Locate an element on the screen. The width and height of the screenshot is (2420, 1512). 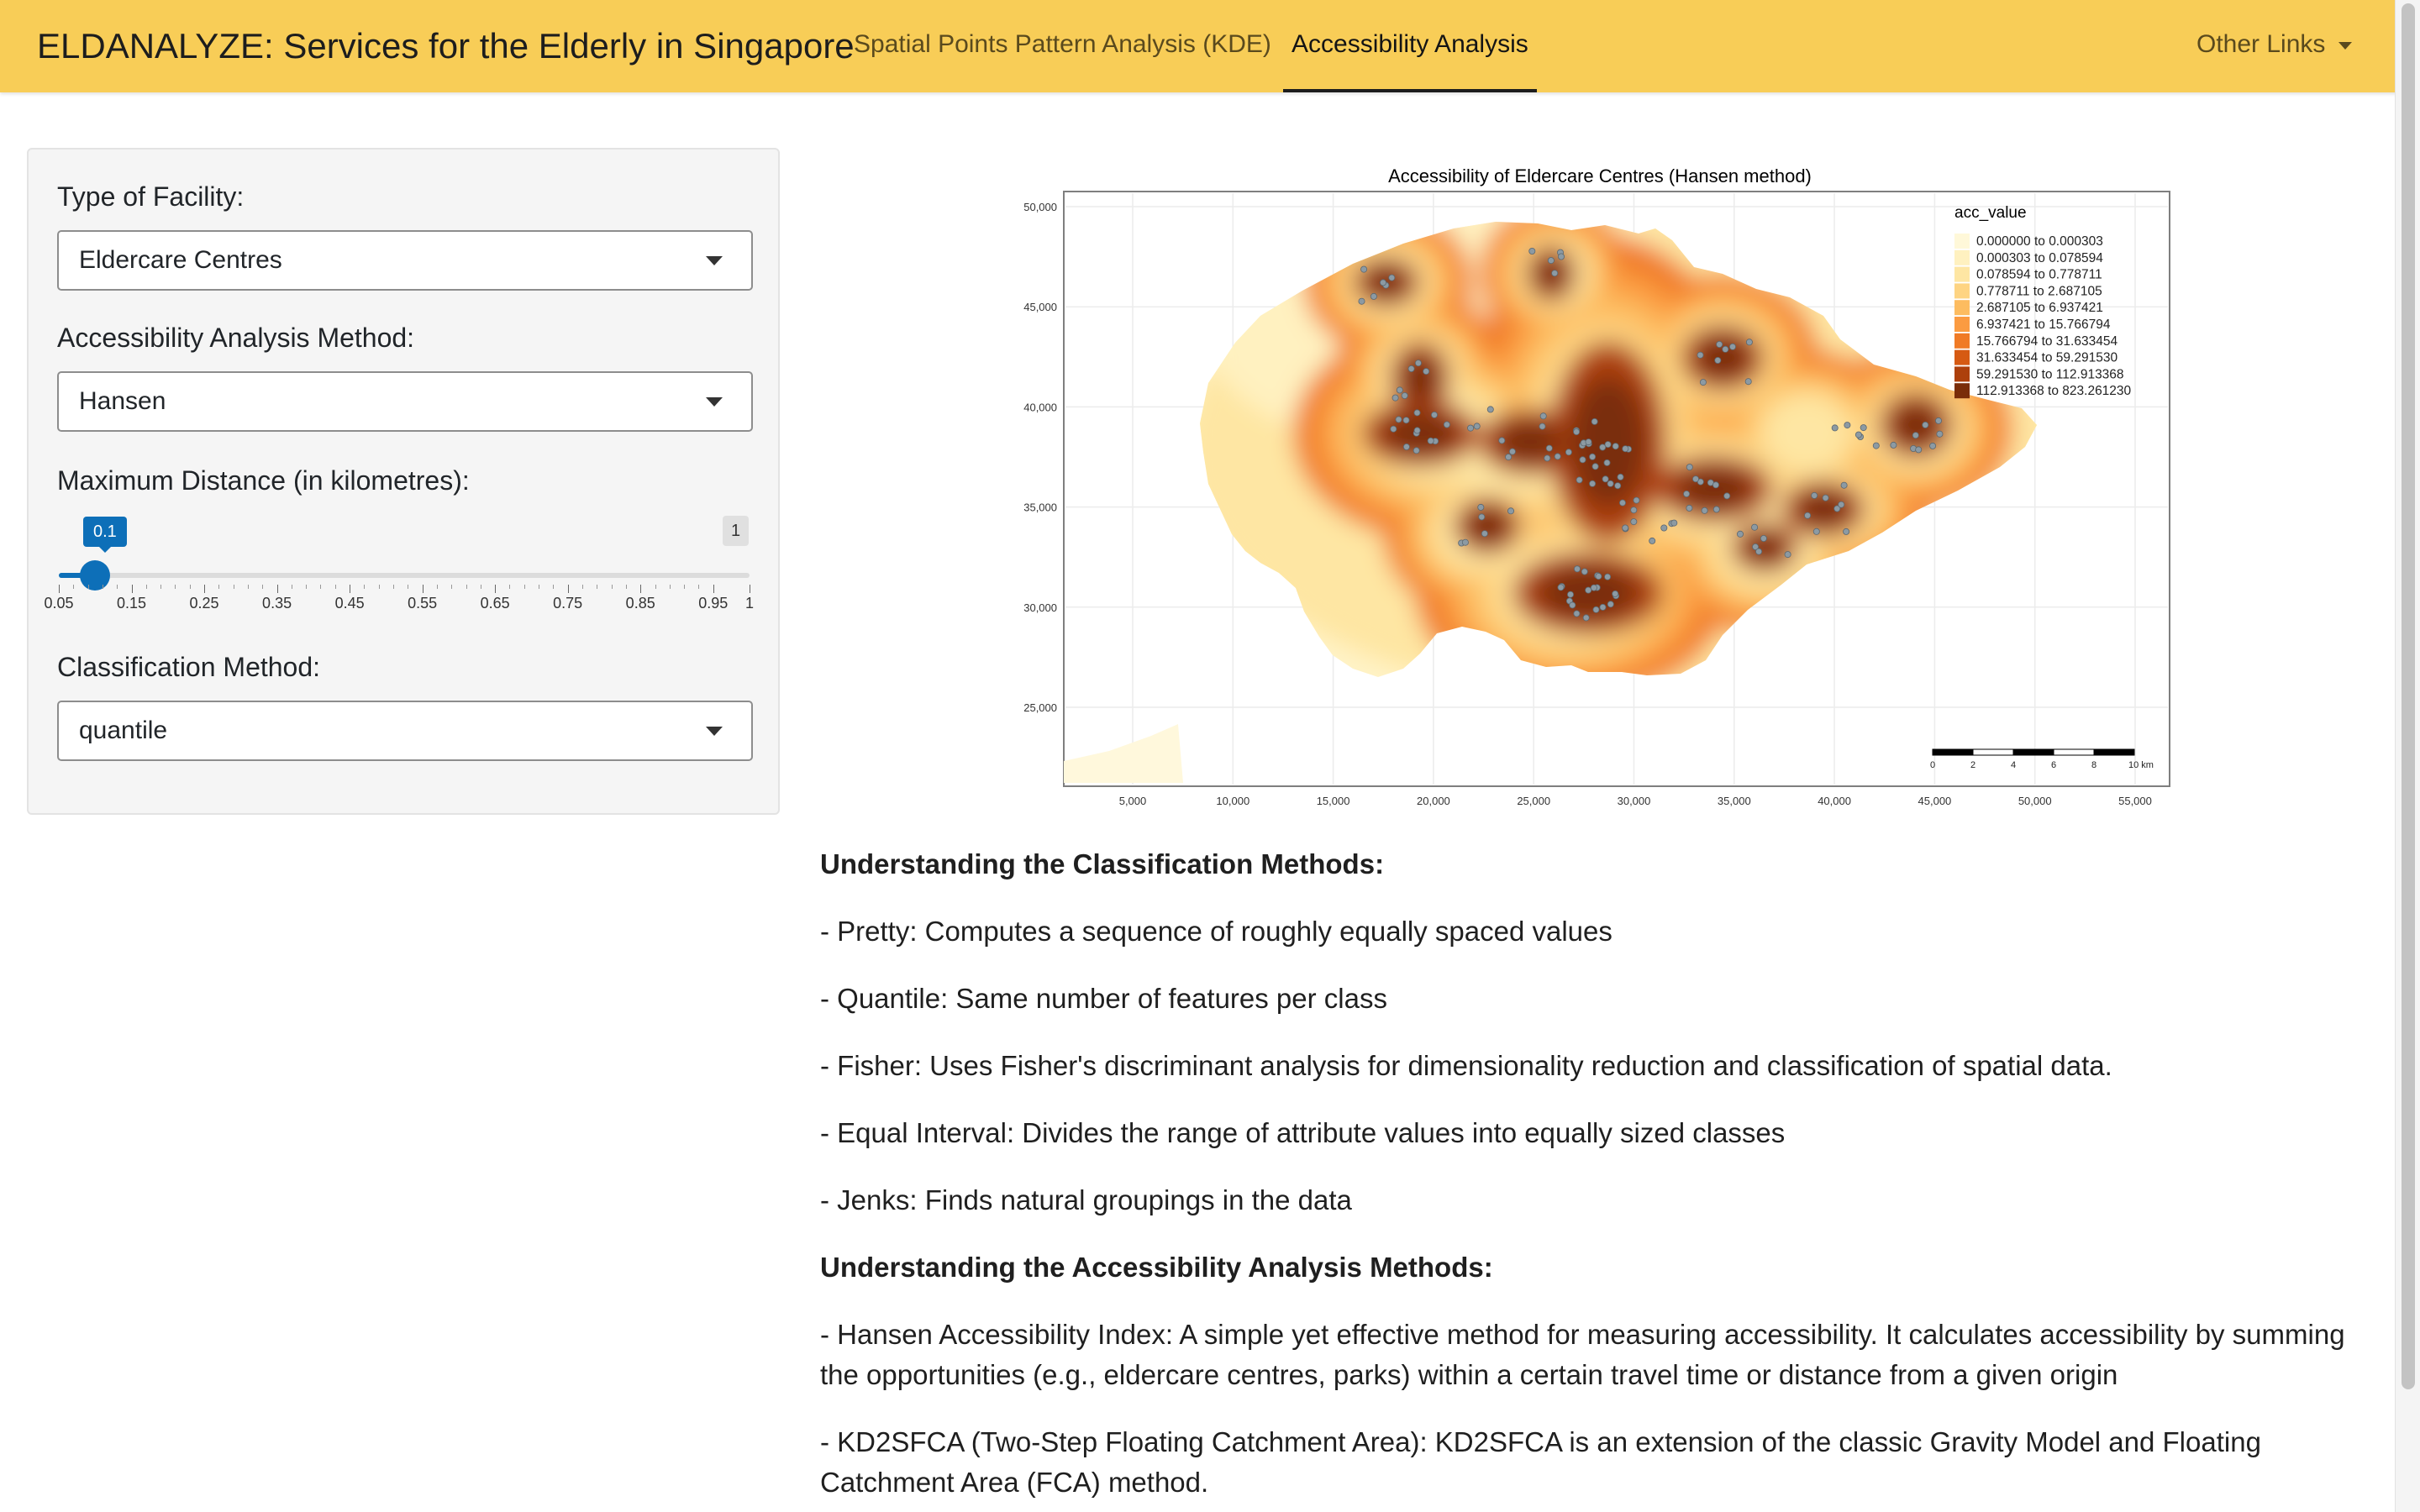
scale-label: 2 is located at coordinates (1973, 765).